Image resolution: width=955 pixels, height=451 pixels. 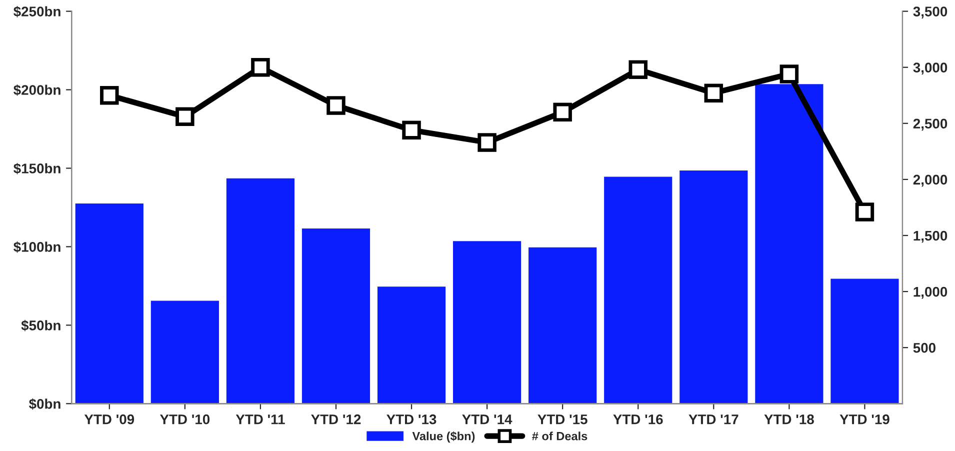 What do you see at coordinates (638, 419) in the screenshot?
I see `x-tick-label: YTD '16` at bounding box center [638, 419].